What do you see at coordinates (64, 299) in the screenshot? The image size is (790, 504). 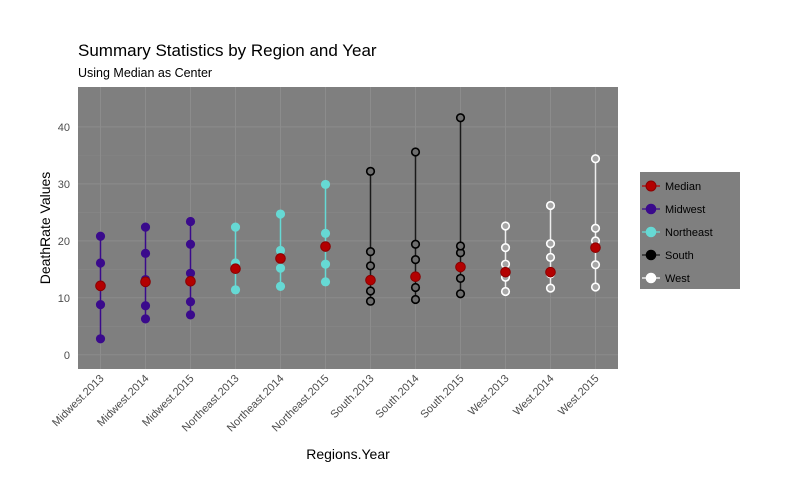 I see `y-tick-label: 10` at bounding box center [64, 299].